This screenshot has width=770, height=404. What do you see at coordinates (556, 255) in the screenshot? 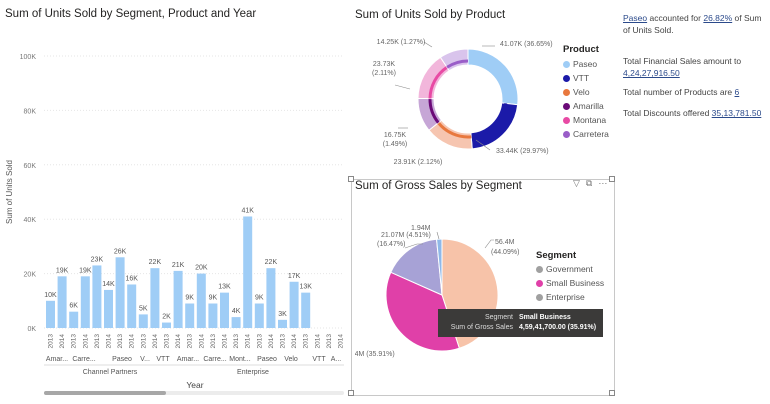
I see `pie-legend-title: Segment` at bounding box center [556, 255].